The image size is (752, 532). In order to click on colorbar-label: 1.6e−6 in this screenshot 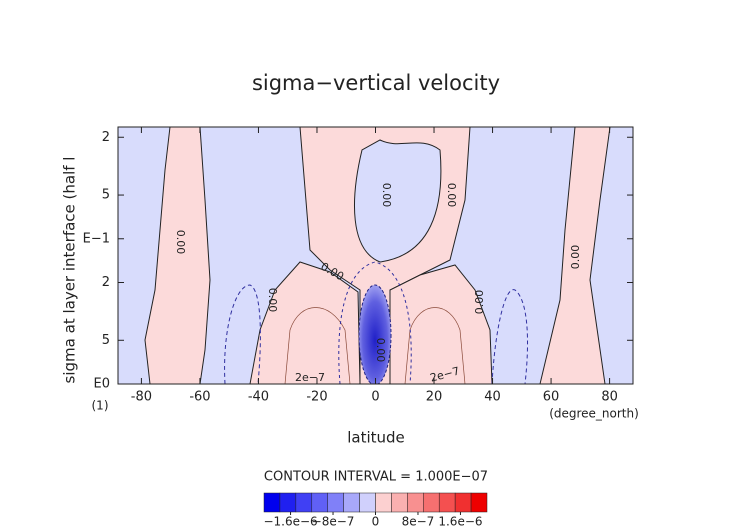, I will do `click(460, 522)`.